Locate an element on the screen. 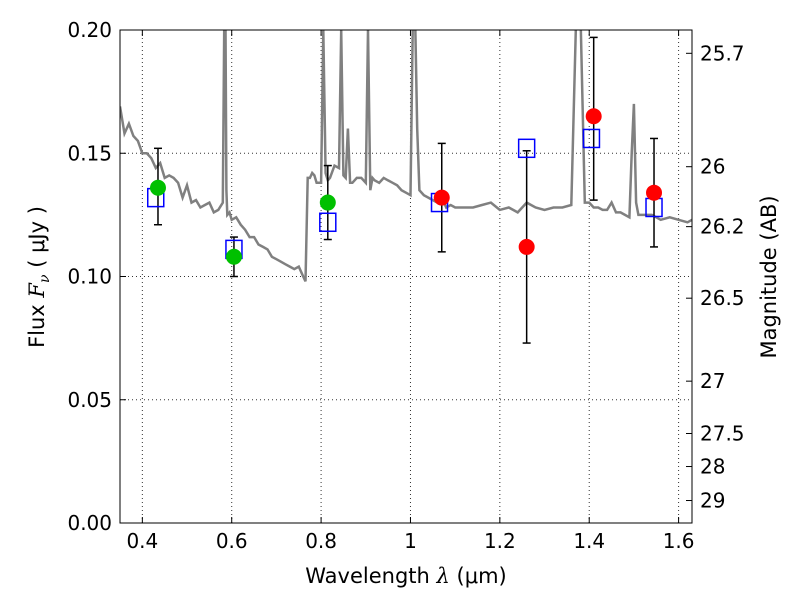  x-tick-label: 0.4 is located at coordinates (142, 541).